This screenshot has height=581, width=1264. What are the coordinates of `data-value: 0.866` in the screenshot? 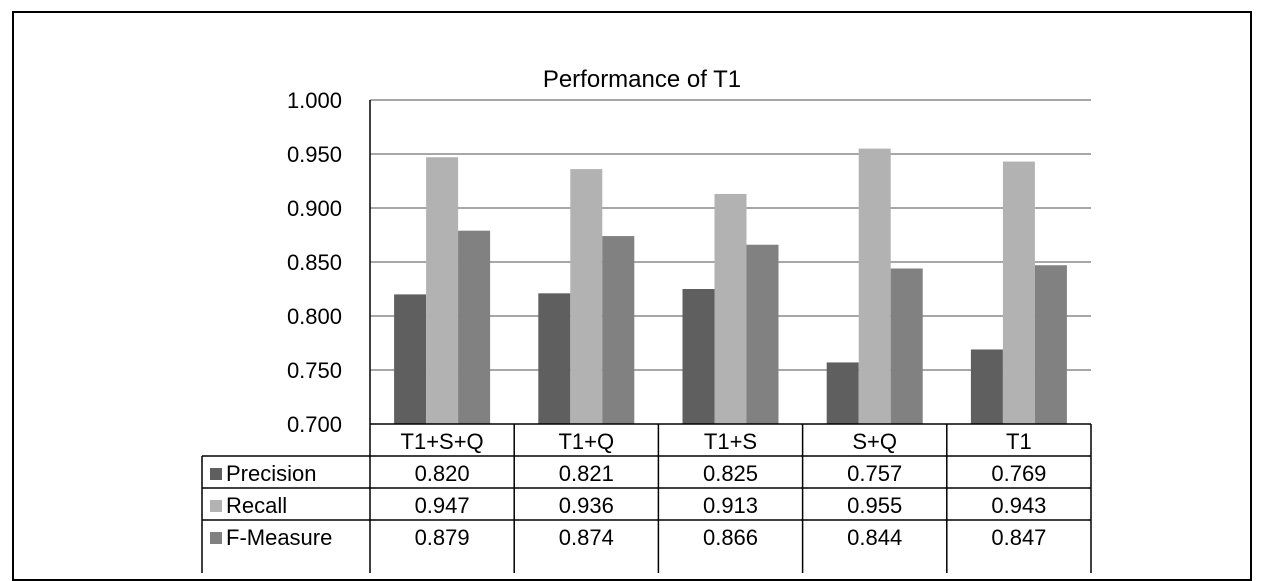 It's located at (730, 537).